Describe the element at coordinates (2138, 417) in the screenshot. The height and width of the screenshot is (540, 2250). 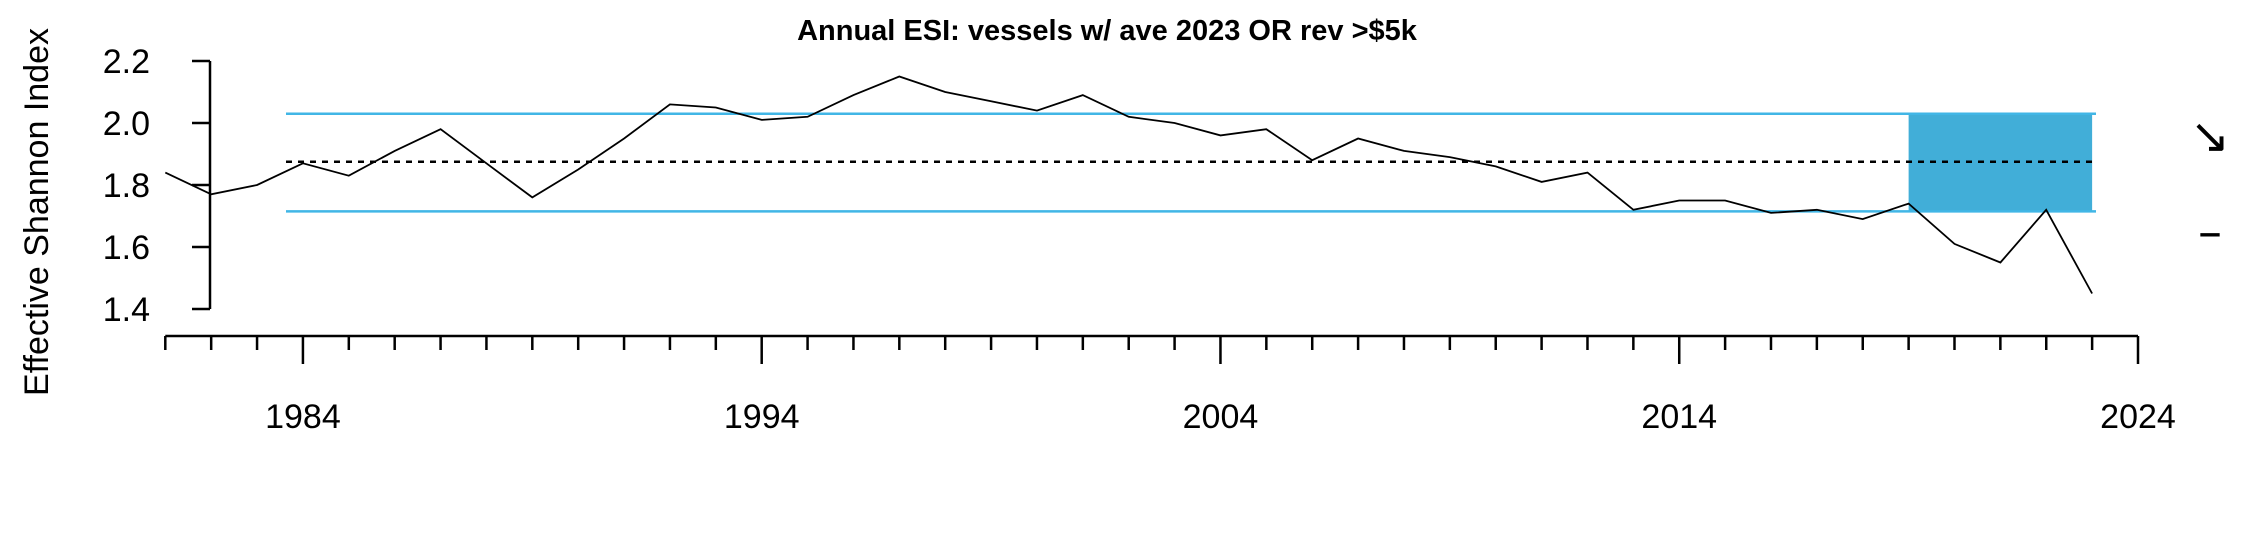
I see `x-tick-label: 2024` at that location.